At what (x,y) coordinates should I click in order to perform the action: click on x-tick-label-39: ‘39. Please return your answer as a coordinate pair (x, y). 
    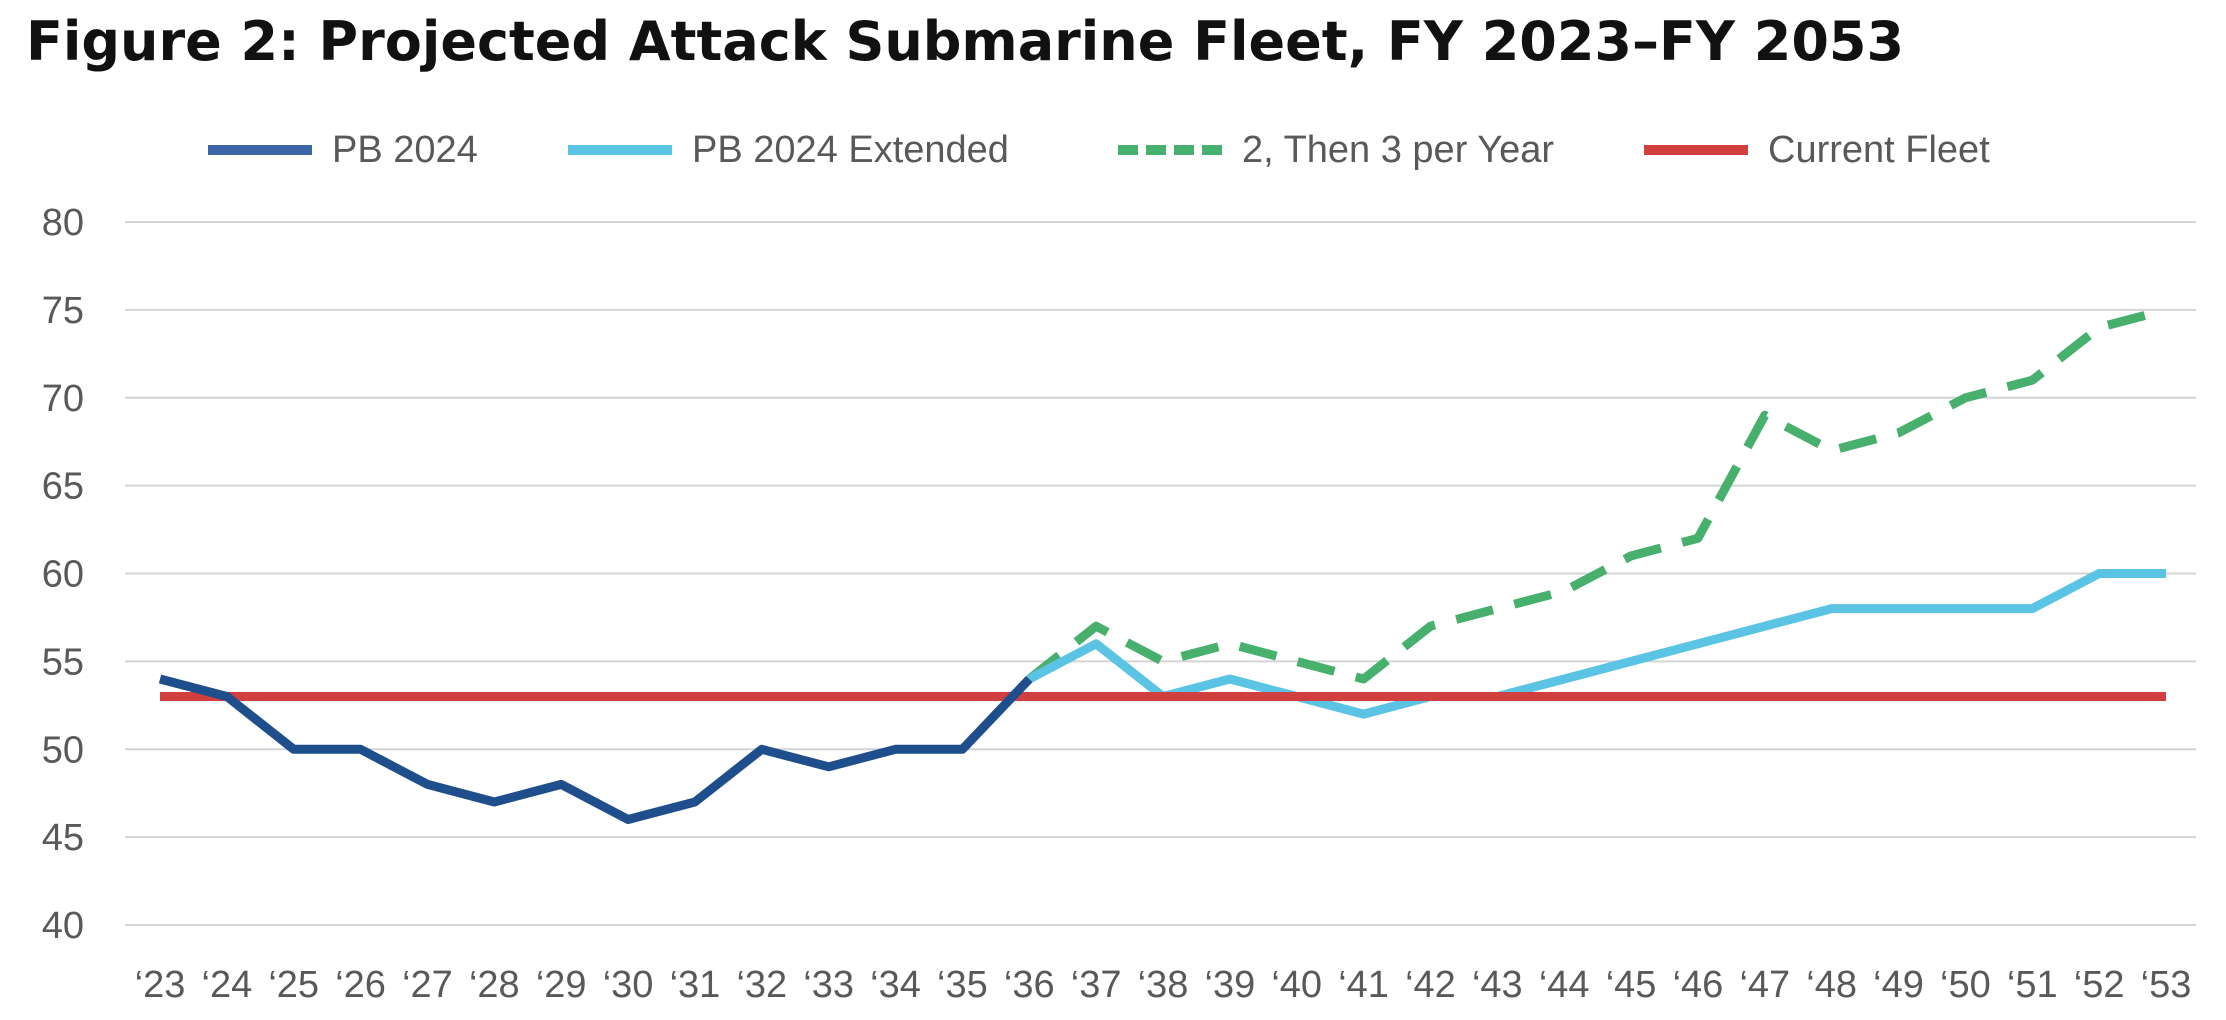
    Looking at the image, I should click on (1230, 985).